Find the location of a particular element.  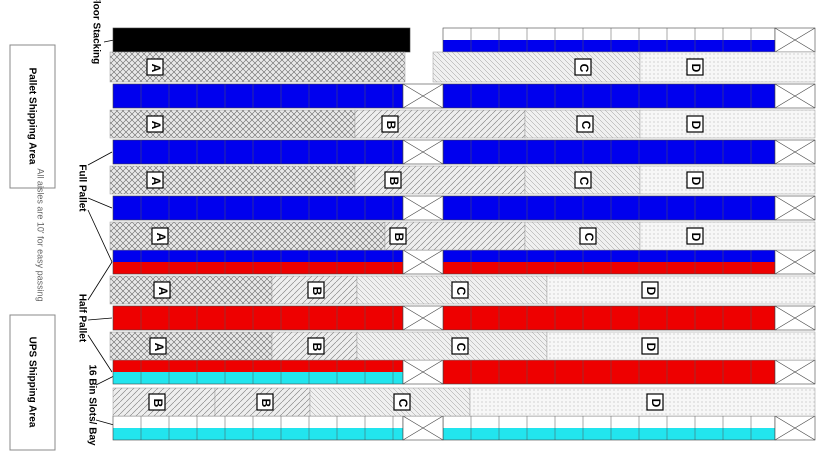

pallet-shipping-label: Pallet Shipping Area is located at coordinates (31, 116).